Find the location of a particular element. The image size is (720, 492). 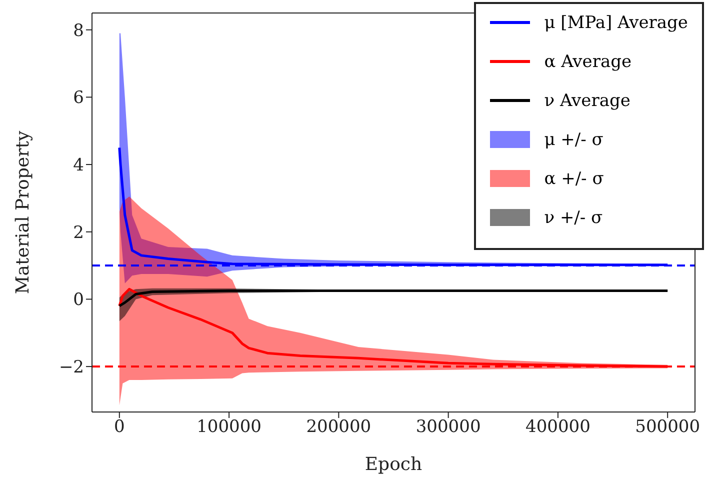

x-tick-label: 300000 is located at coordinates (448, 427).